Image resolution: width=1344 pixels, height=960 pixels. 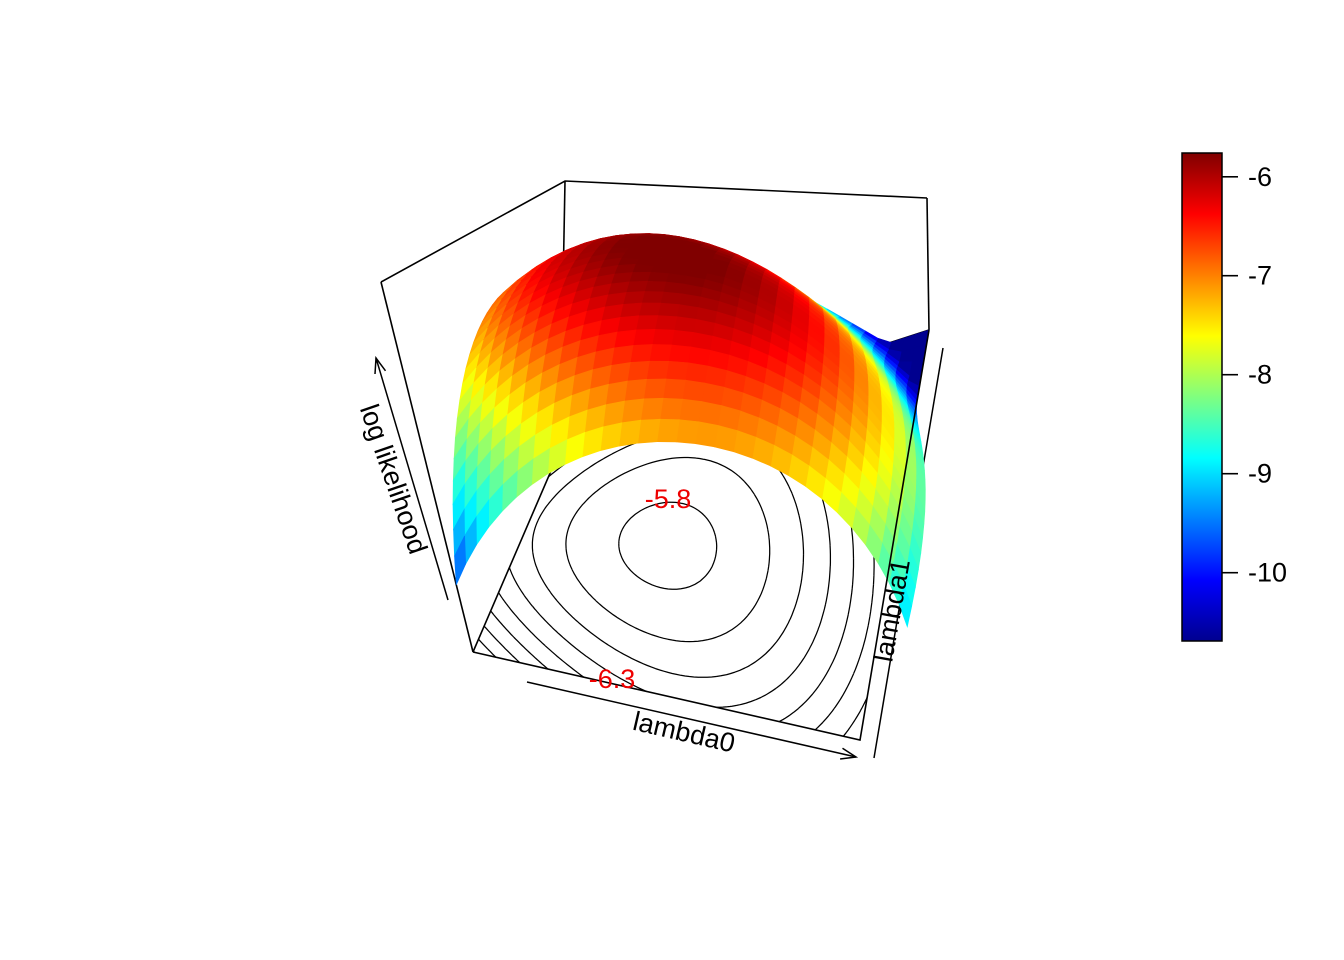 I want to click on surface-mesh, so click(x=691, y=430).